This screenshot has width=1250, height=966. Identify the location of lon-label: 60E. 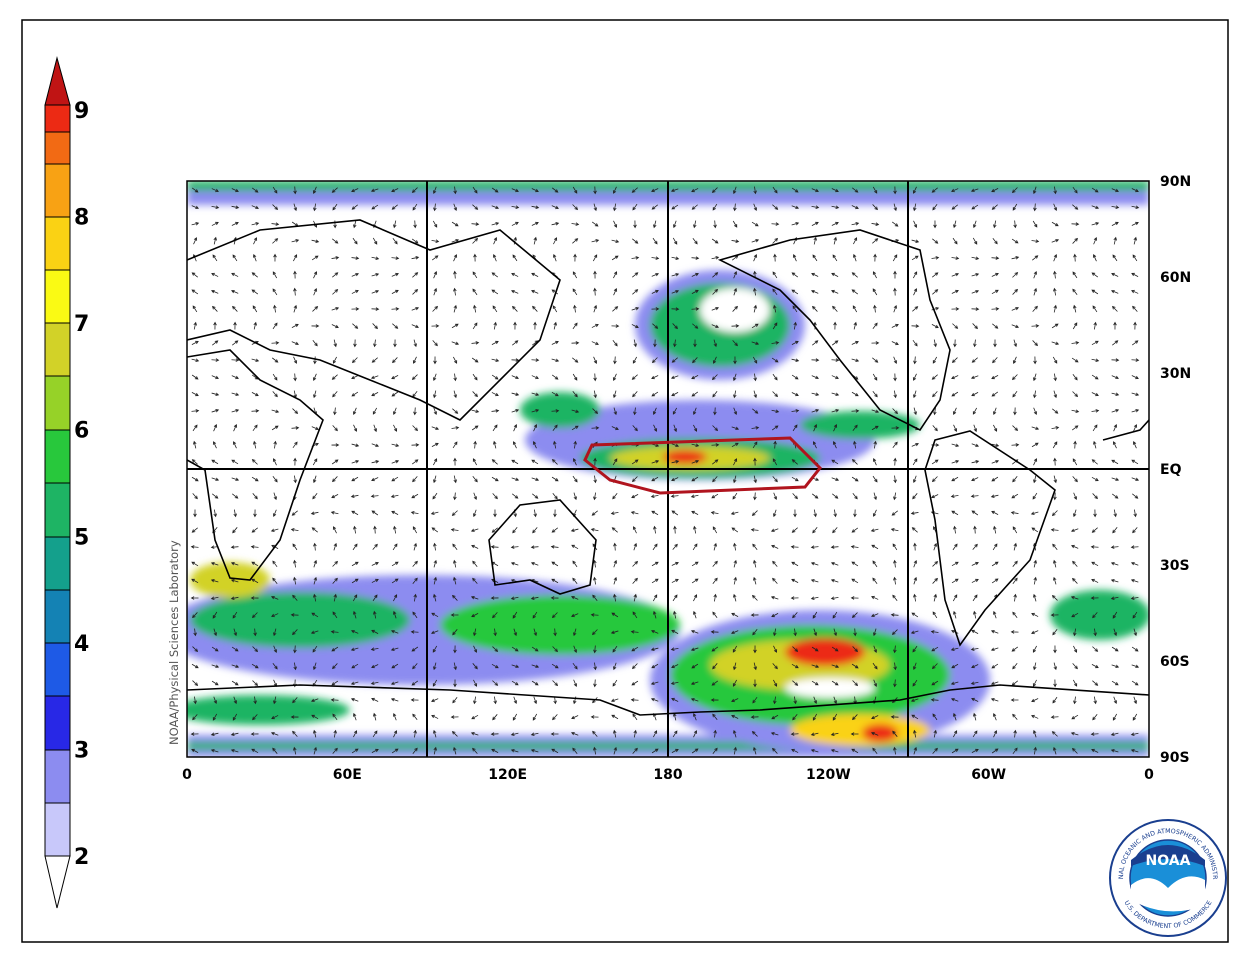
(347, 775).